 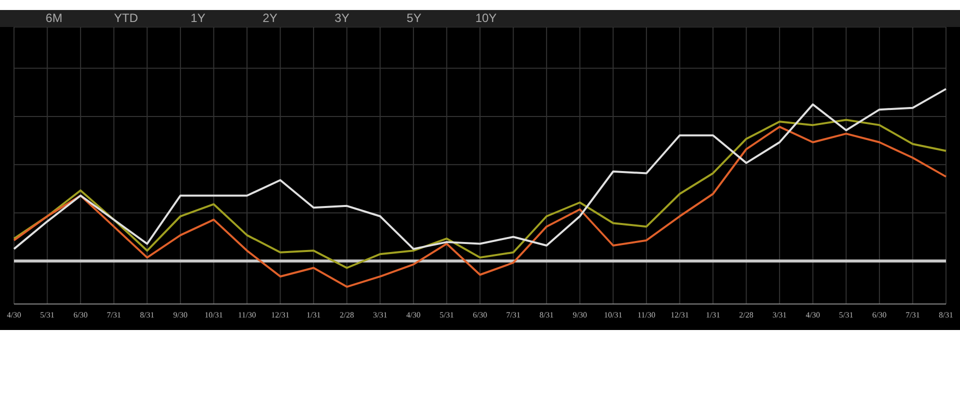 I want to click on text: 6M, so click(x=54, y=18).